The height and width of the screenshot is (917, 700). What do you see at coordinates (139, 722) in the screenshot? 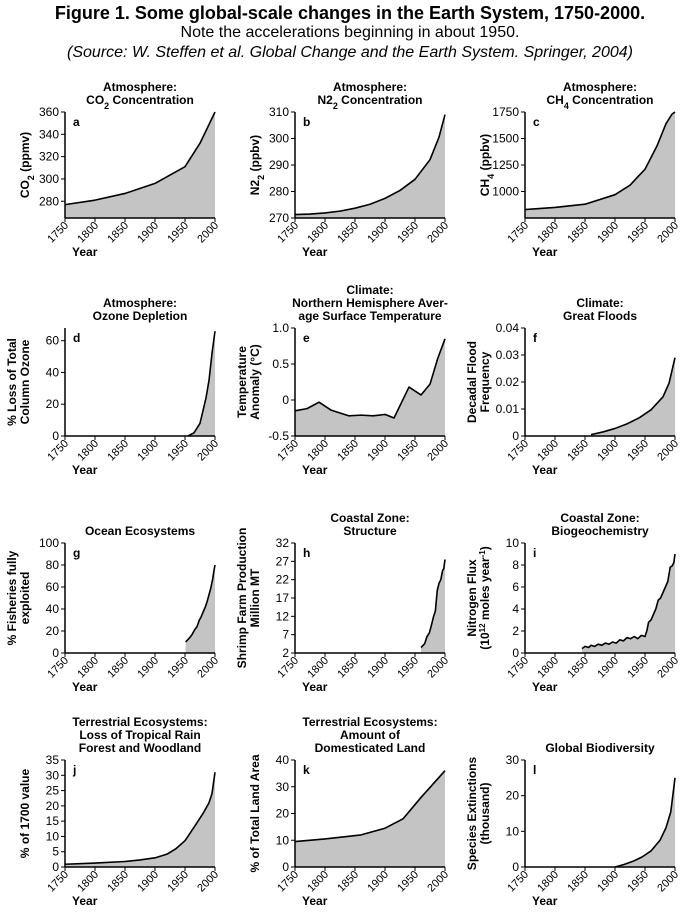
I see `chart-title: Terrestrial Ecosystems:` at bounding box center [139, 722].